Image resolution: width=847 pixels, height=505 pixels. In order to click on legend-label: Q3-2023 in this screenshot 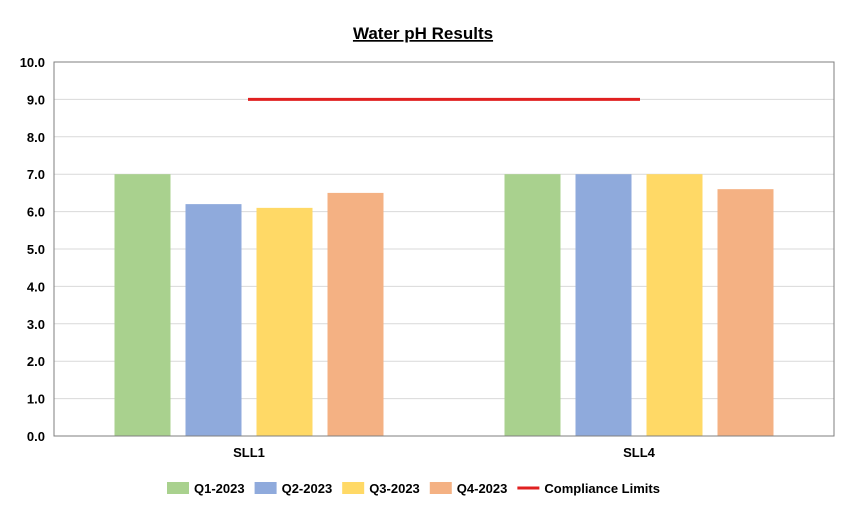, I will do `click(394, 488)`.